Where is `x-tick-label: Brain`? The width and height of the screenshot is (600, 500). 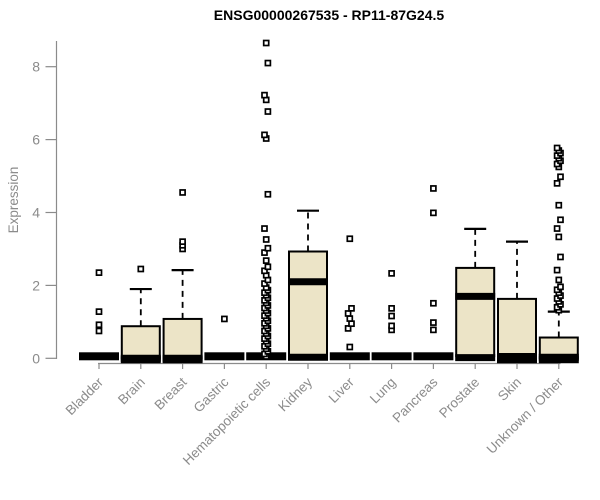 x-tick-label: Brain is located at coordinates (131, 391).